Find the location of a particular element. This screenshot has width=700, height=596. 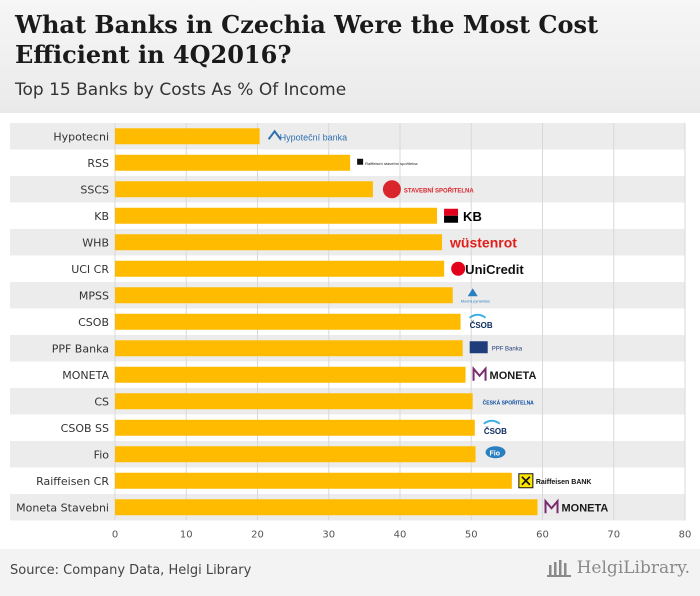

category-label: RSS is located at coordinates (98, 163).